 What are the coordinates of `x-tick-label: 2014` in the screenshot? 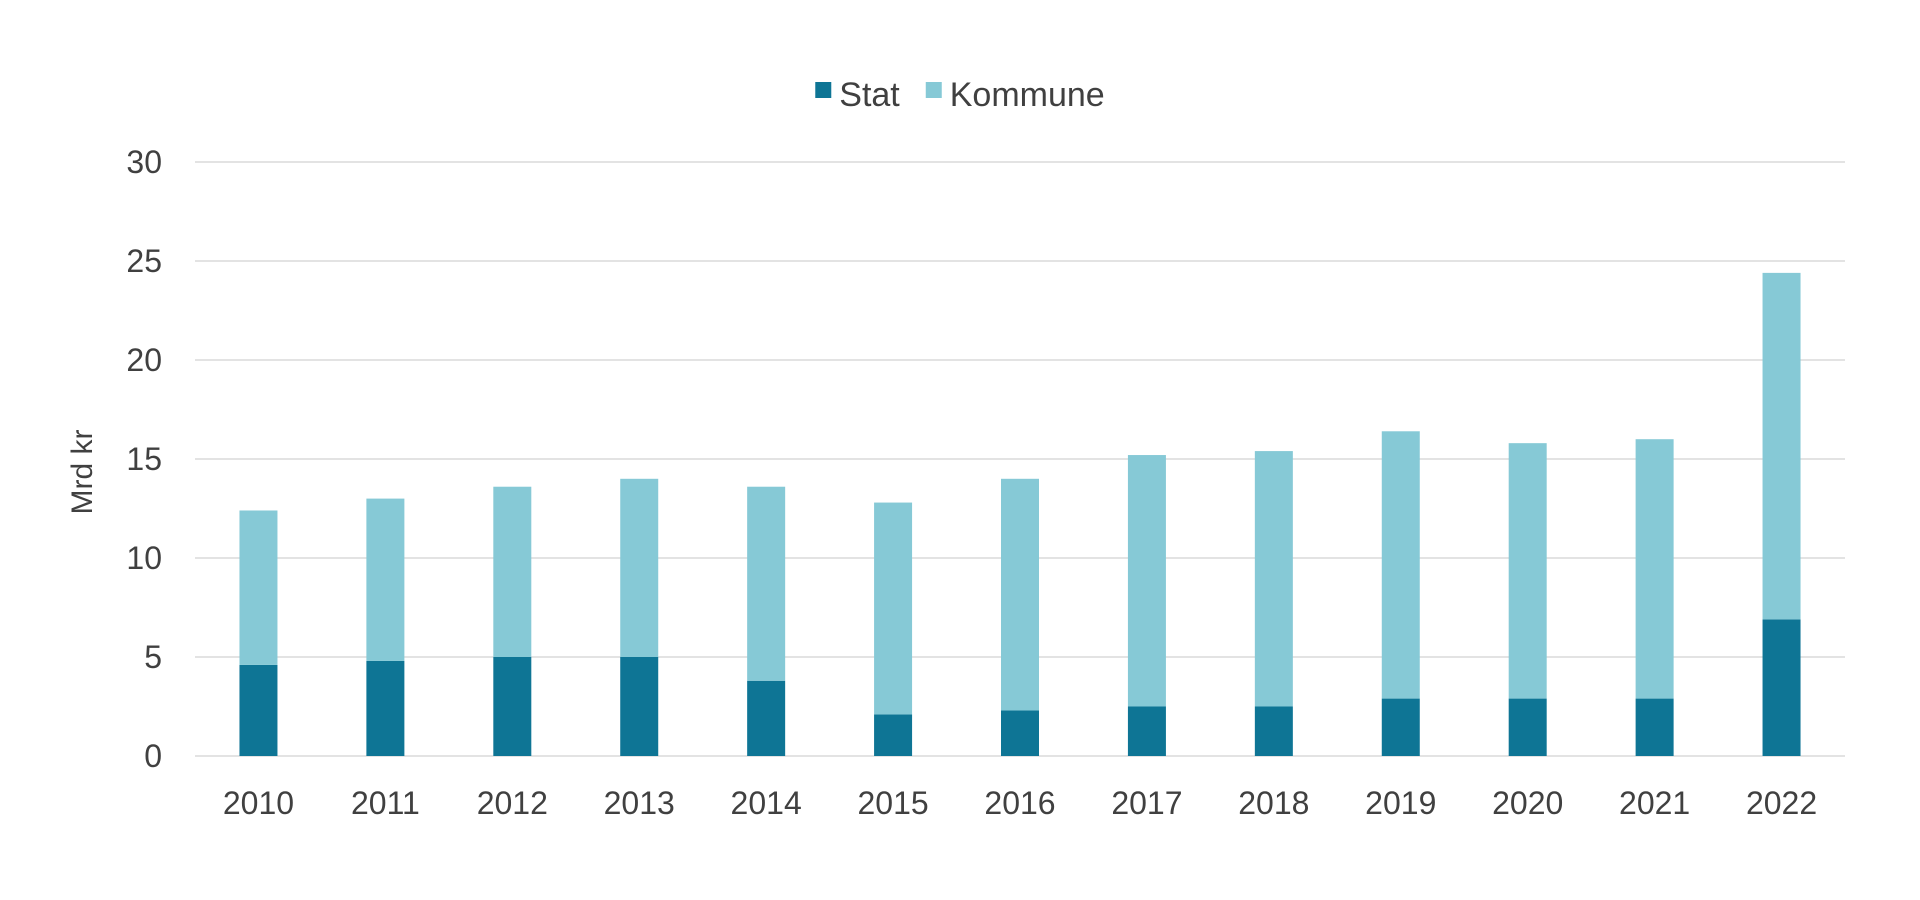 It's located at (766, 803).